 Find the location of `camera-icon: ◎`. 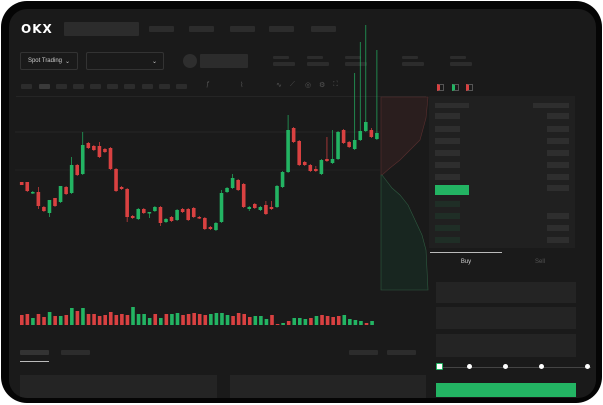

camera-icon: ◎ is located at coordinates (308, 85).